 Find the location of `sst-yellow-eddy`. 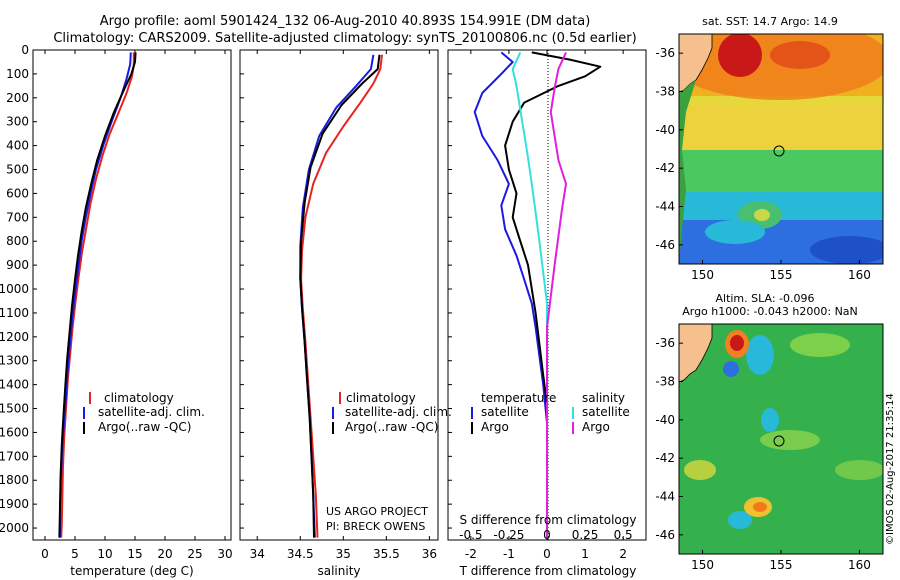

sst-yellow-eddy is located at coordinates (762, 215).